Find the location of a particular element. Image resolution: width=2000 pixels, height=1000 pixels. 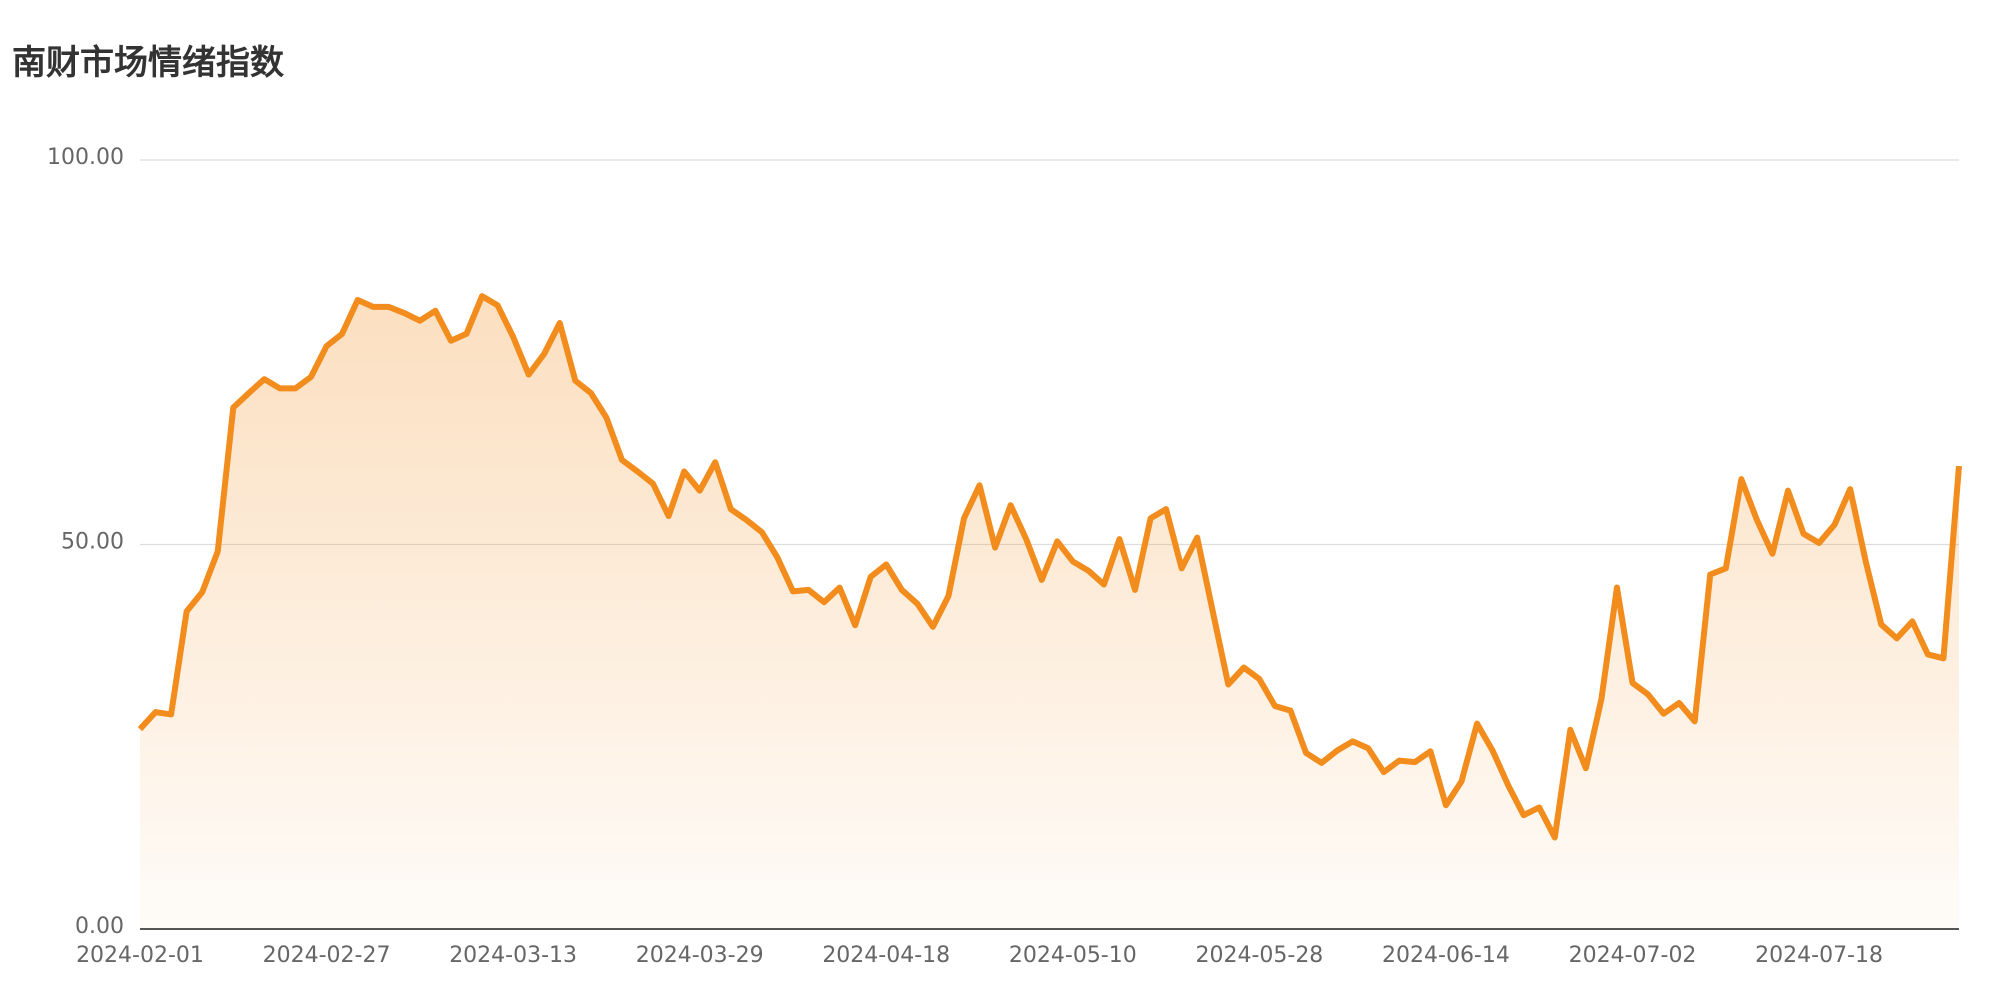

y-tick-label: 50.00 is located at coordinates (92, 542).